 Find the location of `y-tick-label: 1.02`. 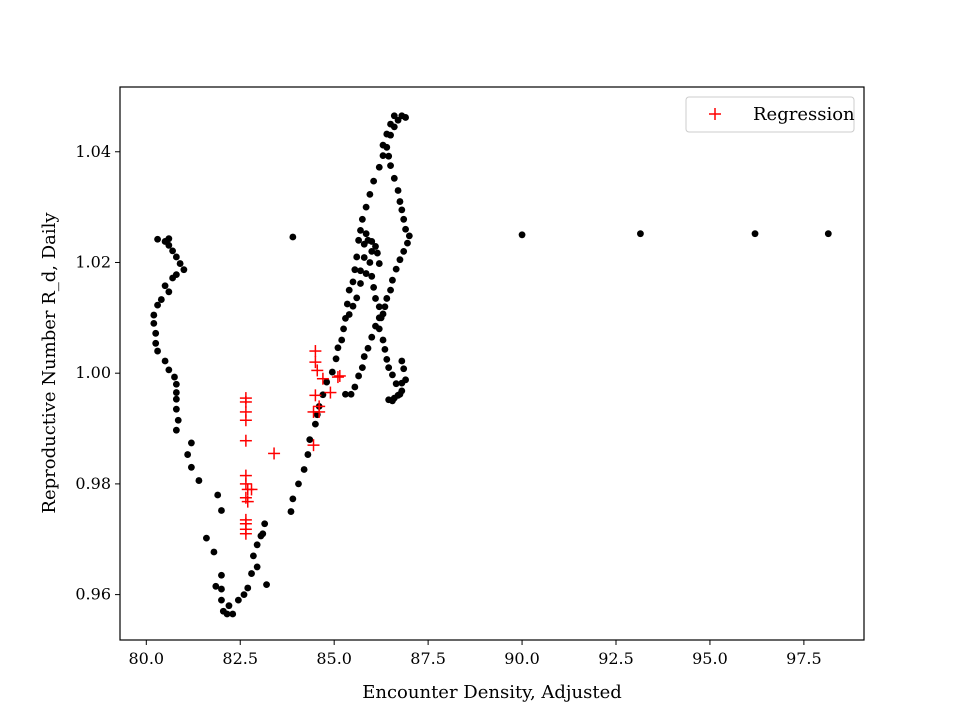

y-tick-label: 1.02 is located at coordinates (93, 261).